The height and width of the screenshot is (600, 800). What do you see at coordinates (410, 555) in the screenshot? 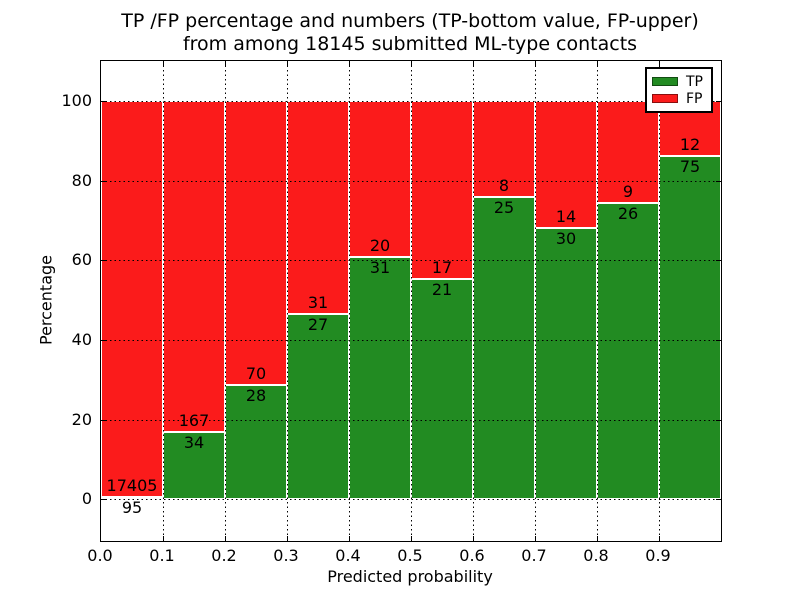
I see `x-tick-label: 0.5` at bounding box center [410, 555].